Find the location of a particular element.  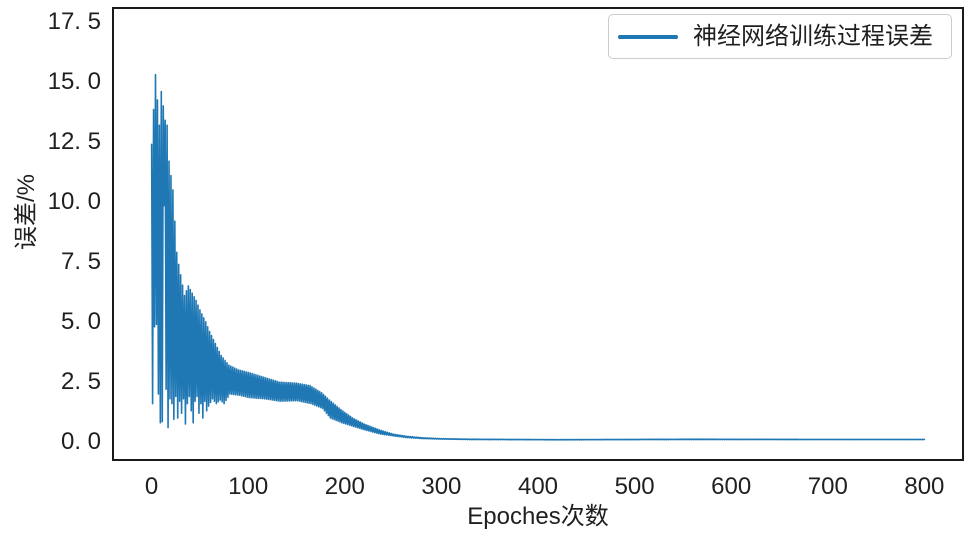

y-tick-label: 17. 5 is located at coordinates (74, 21).